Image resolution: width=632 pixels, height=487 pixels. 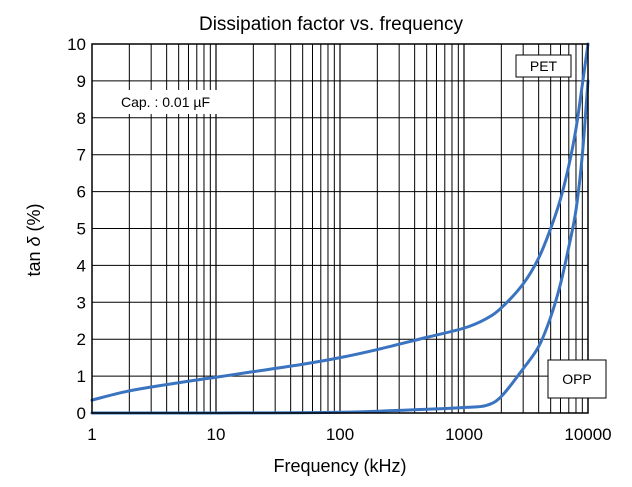 I want to click on x-tick-label: 1000, so click(x=464, y=434).